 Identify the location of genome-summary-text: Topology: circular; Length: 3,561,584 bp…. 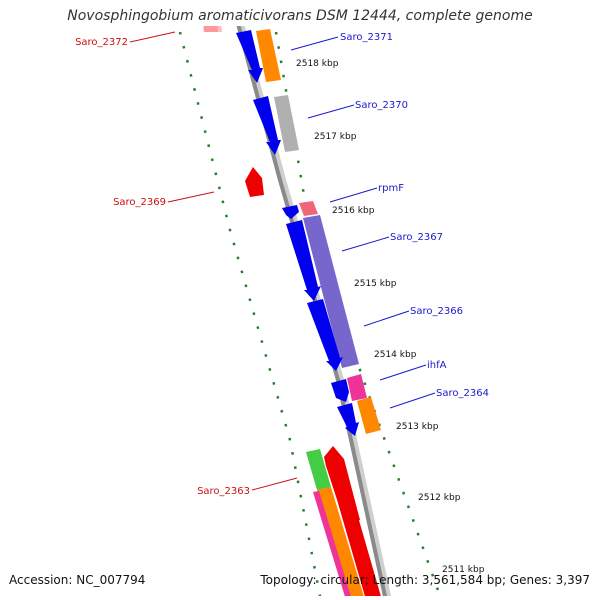
(425, 580).